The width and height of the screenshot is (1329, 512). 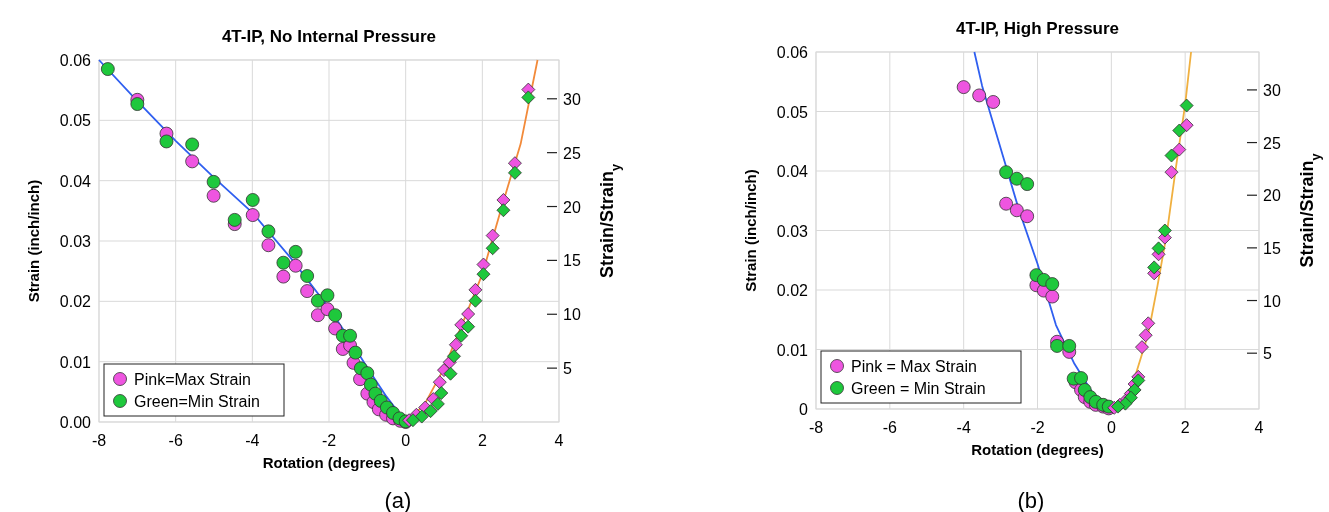 I want to click on y-tick-label: 0.05, so click(x=792, y=112).